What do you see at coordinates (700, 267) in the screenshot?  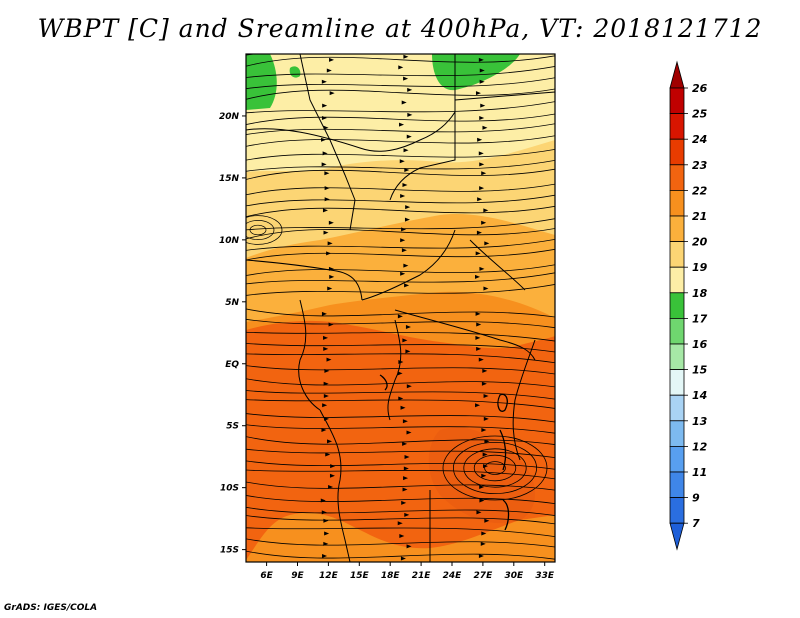 I see `colorbar-label: 19` at bounding box center [700, 267].